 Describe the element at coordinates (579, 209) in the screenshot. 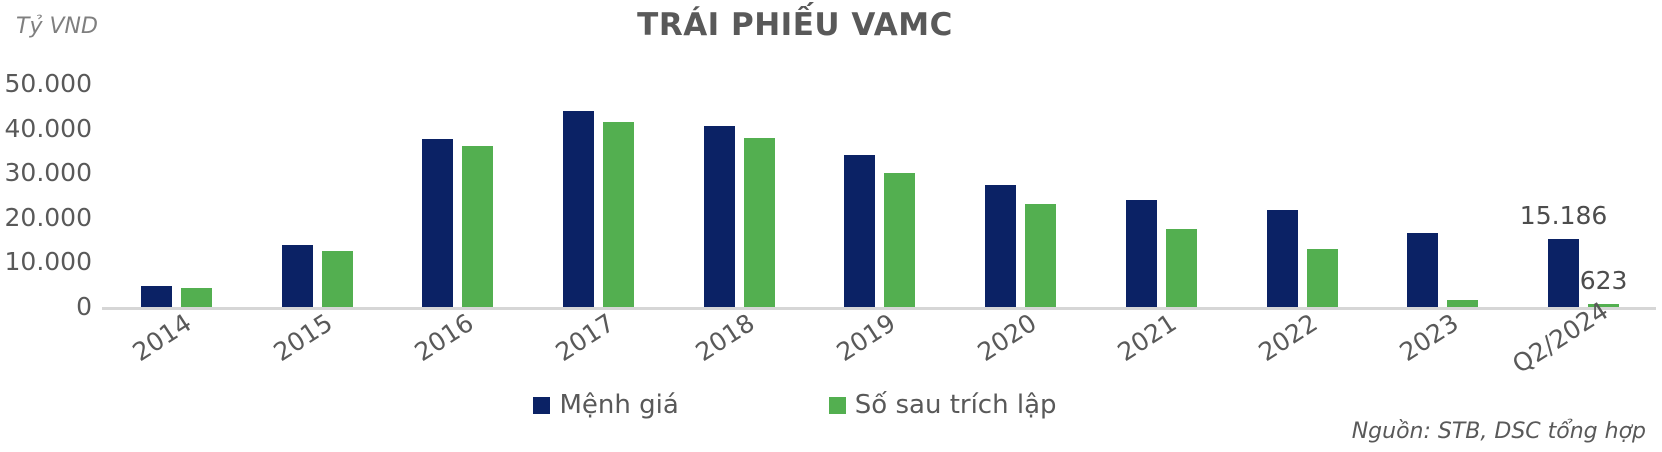

I see `menh-gia-bar-2017` at that location.